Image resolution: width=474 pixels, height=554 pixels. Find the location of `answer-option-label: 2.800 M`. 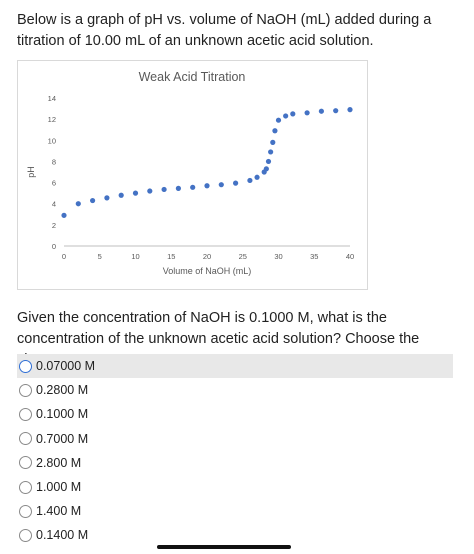

answer-option-label: 2.800 M is located at coordinates (59, 462).